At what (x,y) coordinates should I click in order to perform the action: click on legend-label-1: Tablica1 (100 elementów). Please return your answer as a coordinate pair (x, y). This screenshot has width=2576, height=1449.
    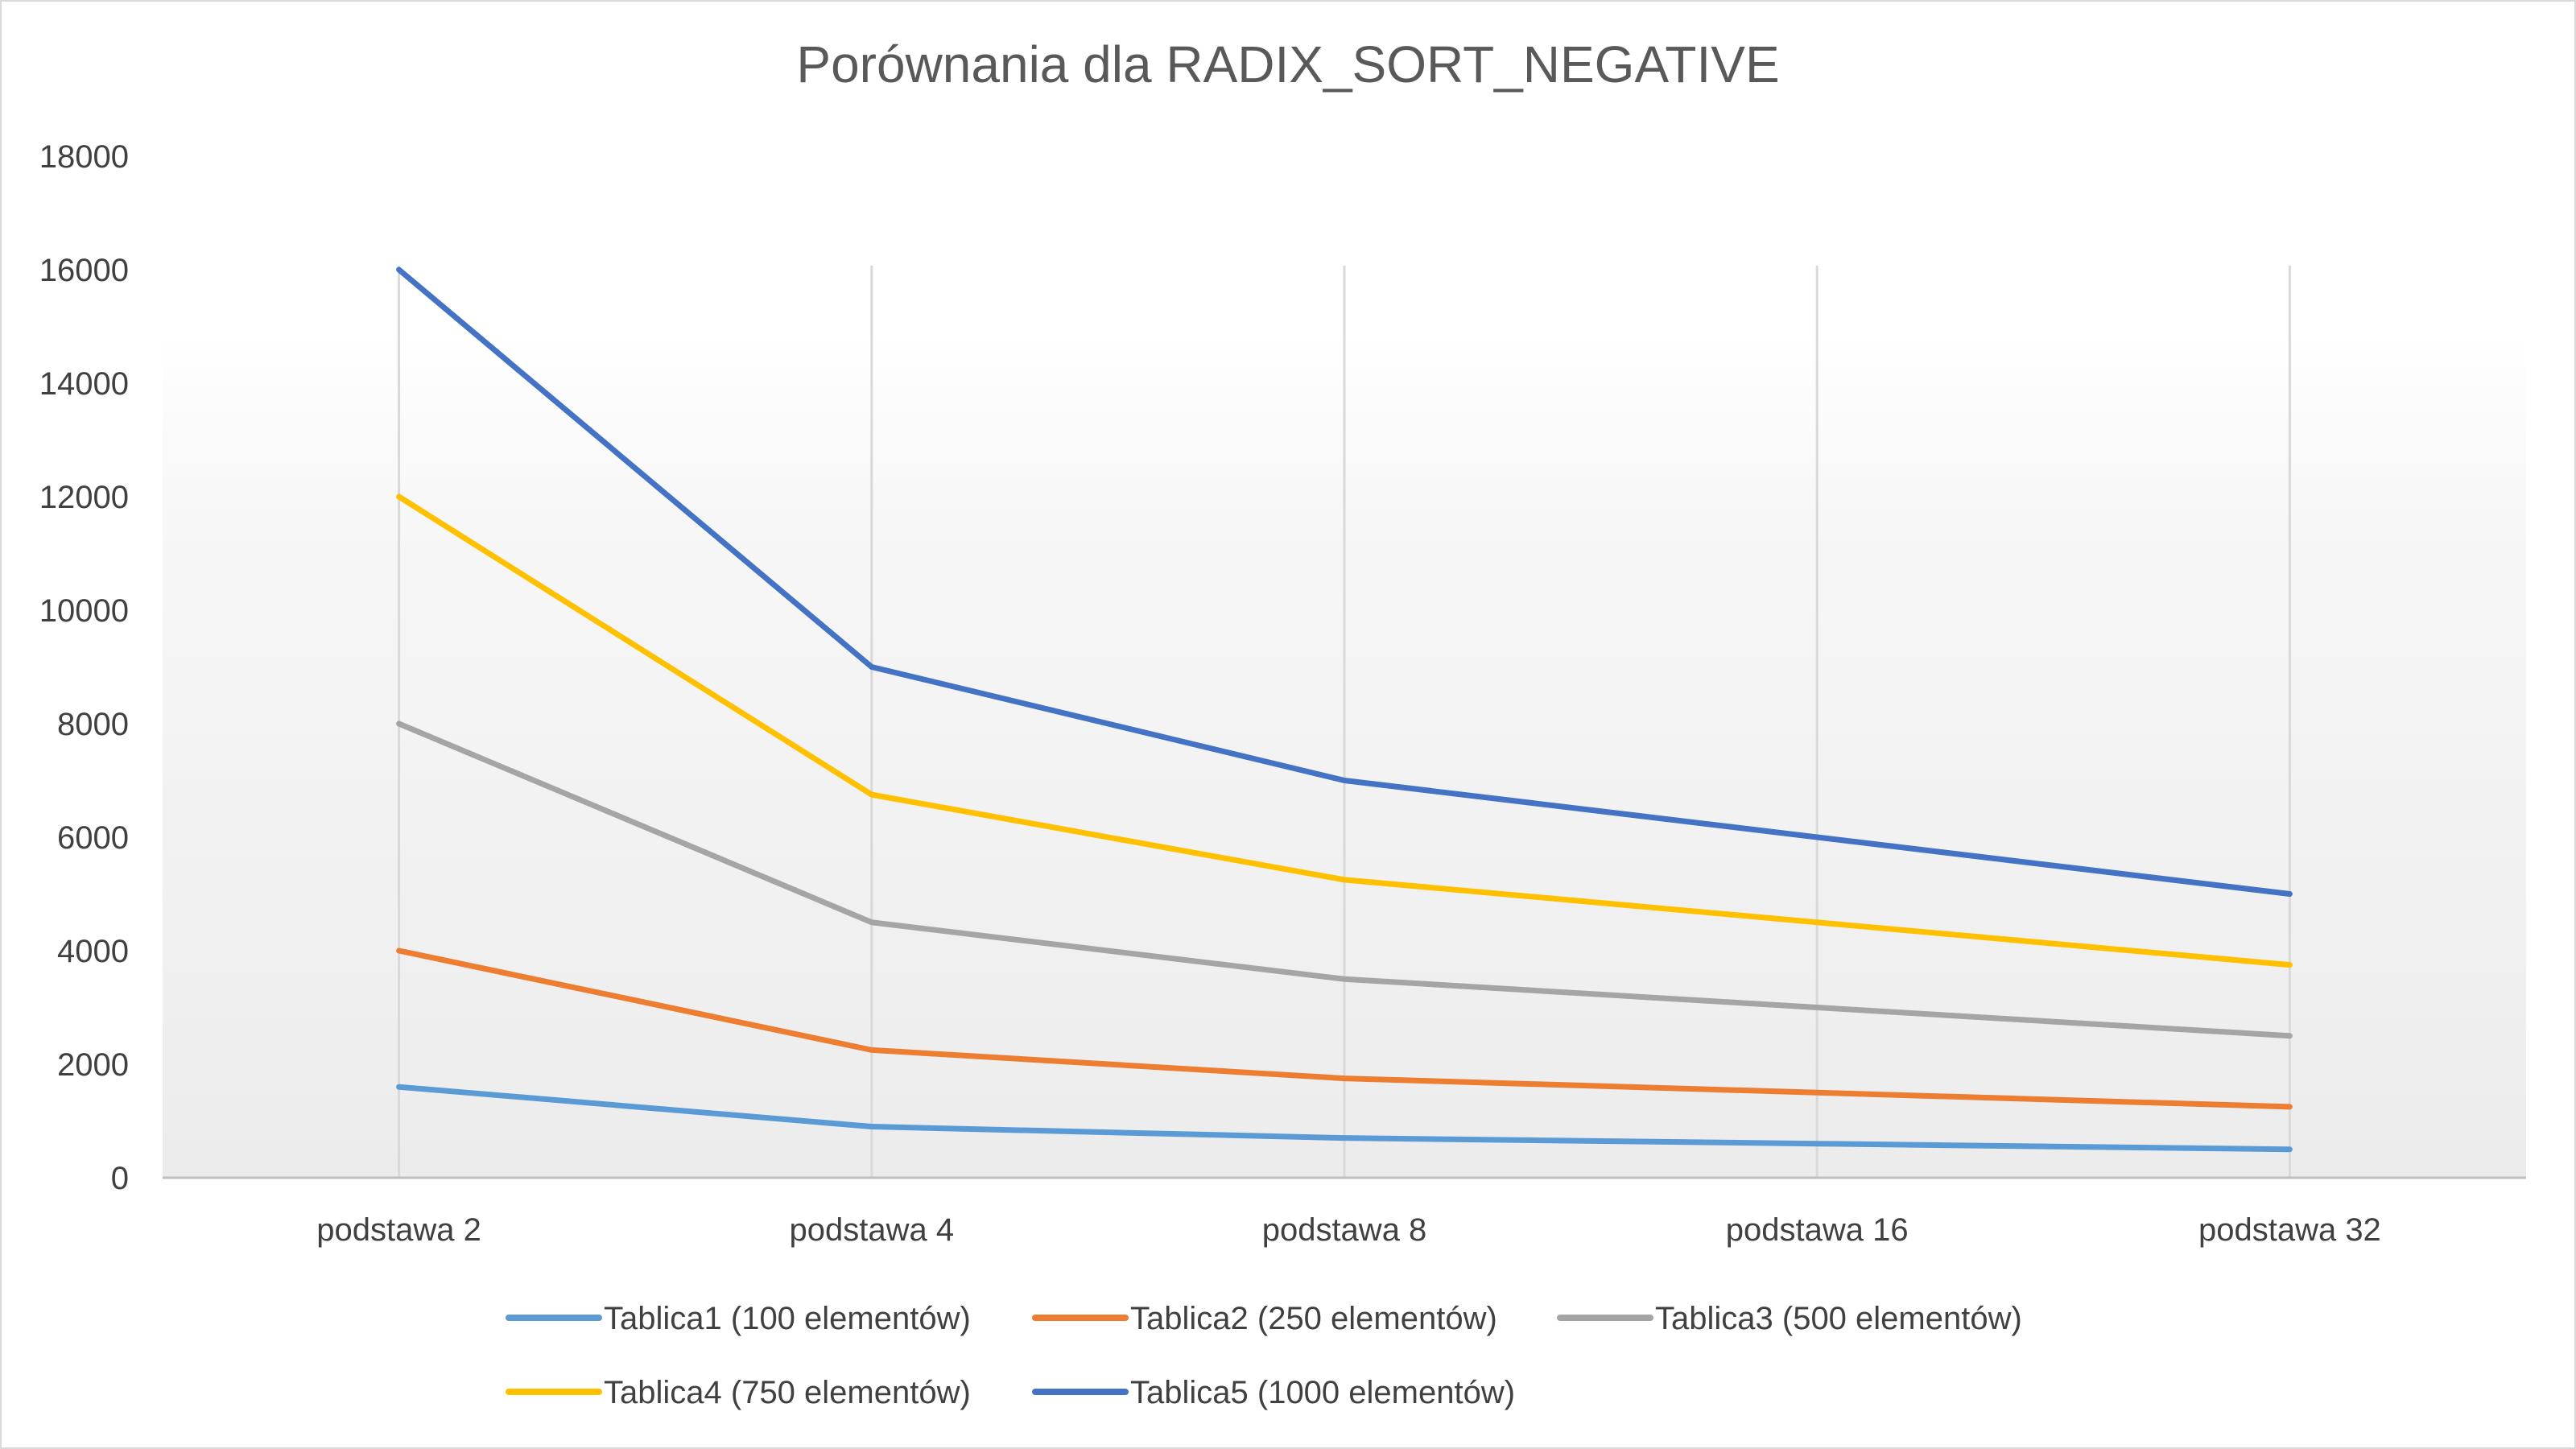
    Looking at the image, I should click on (787, 1318).